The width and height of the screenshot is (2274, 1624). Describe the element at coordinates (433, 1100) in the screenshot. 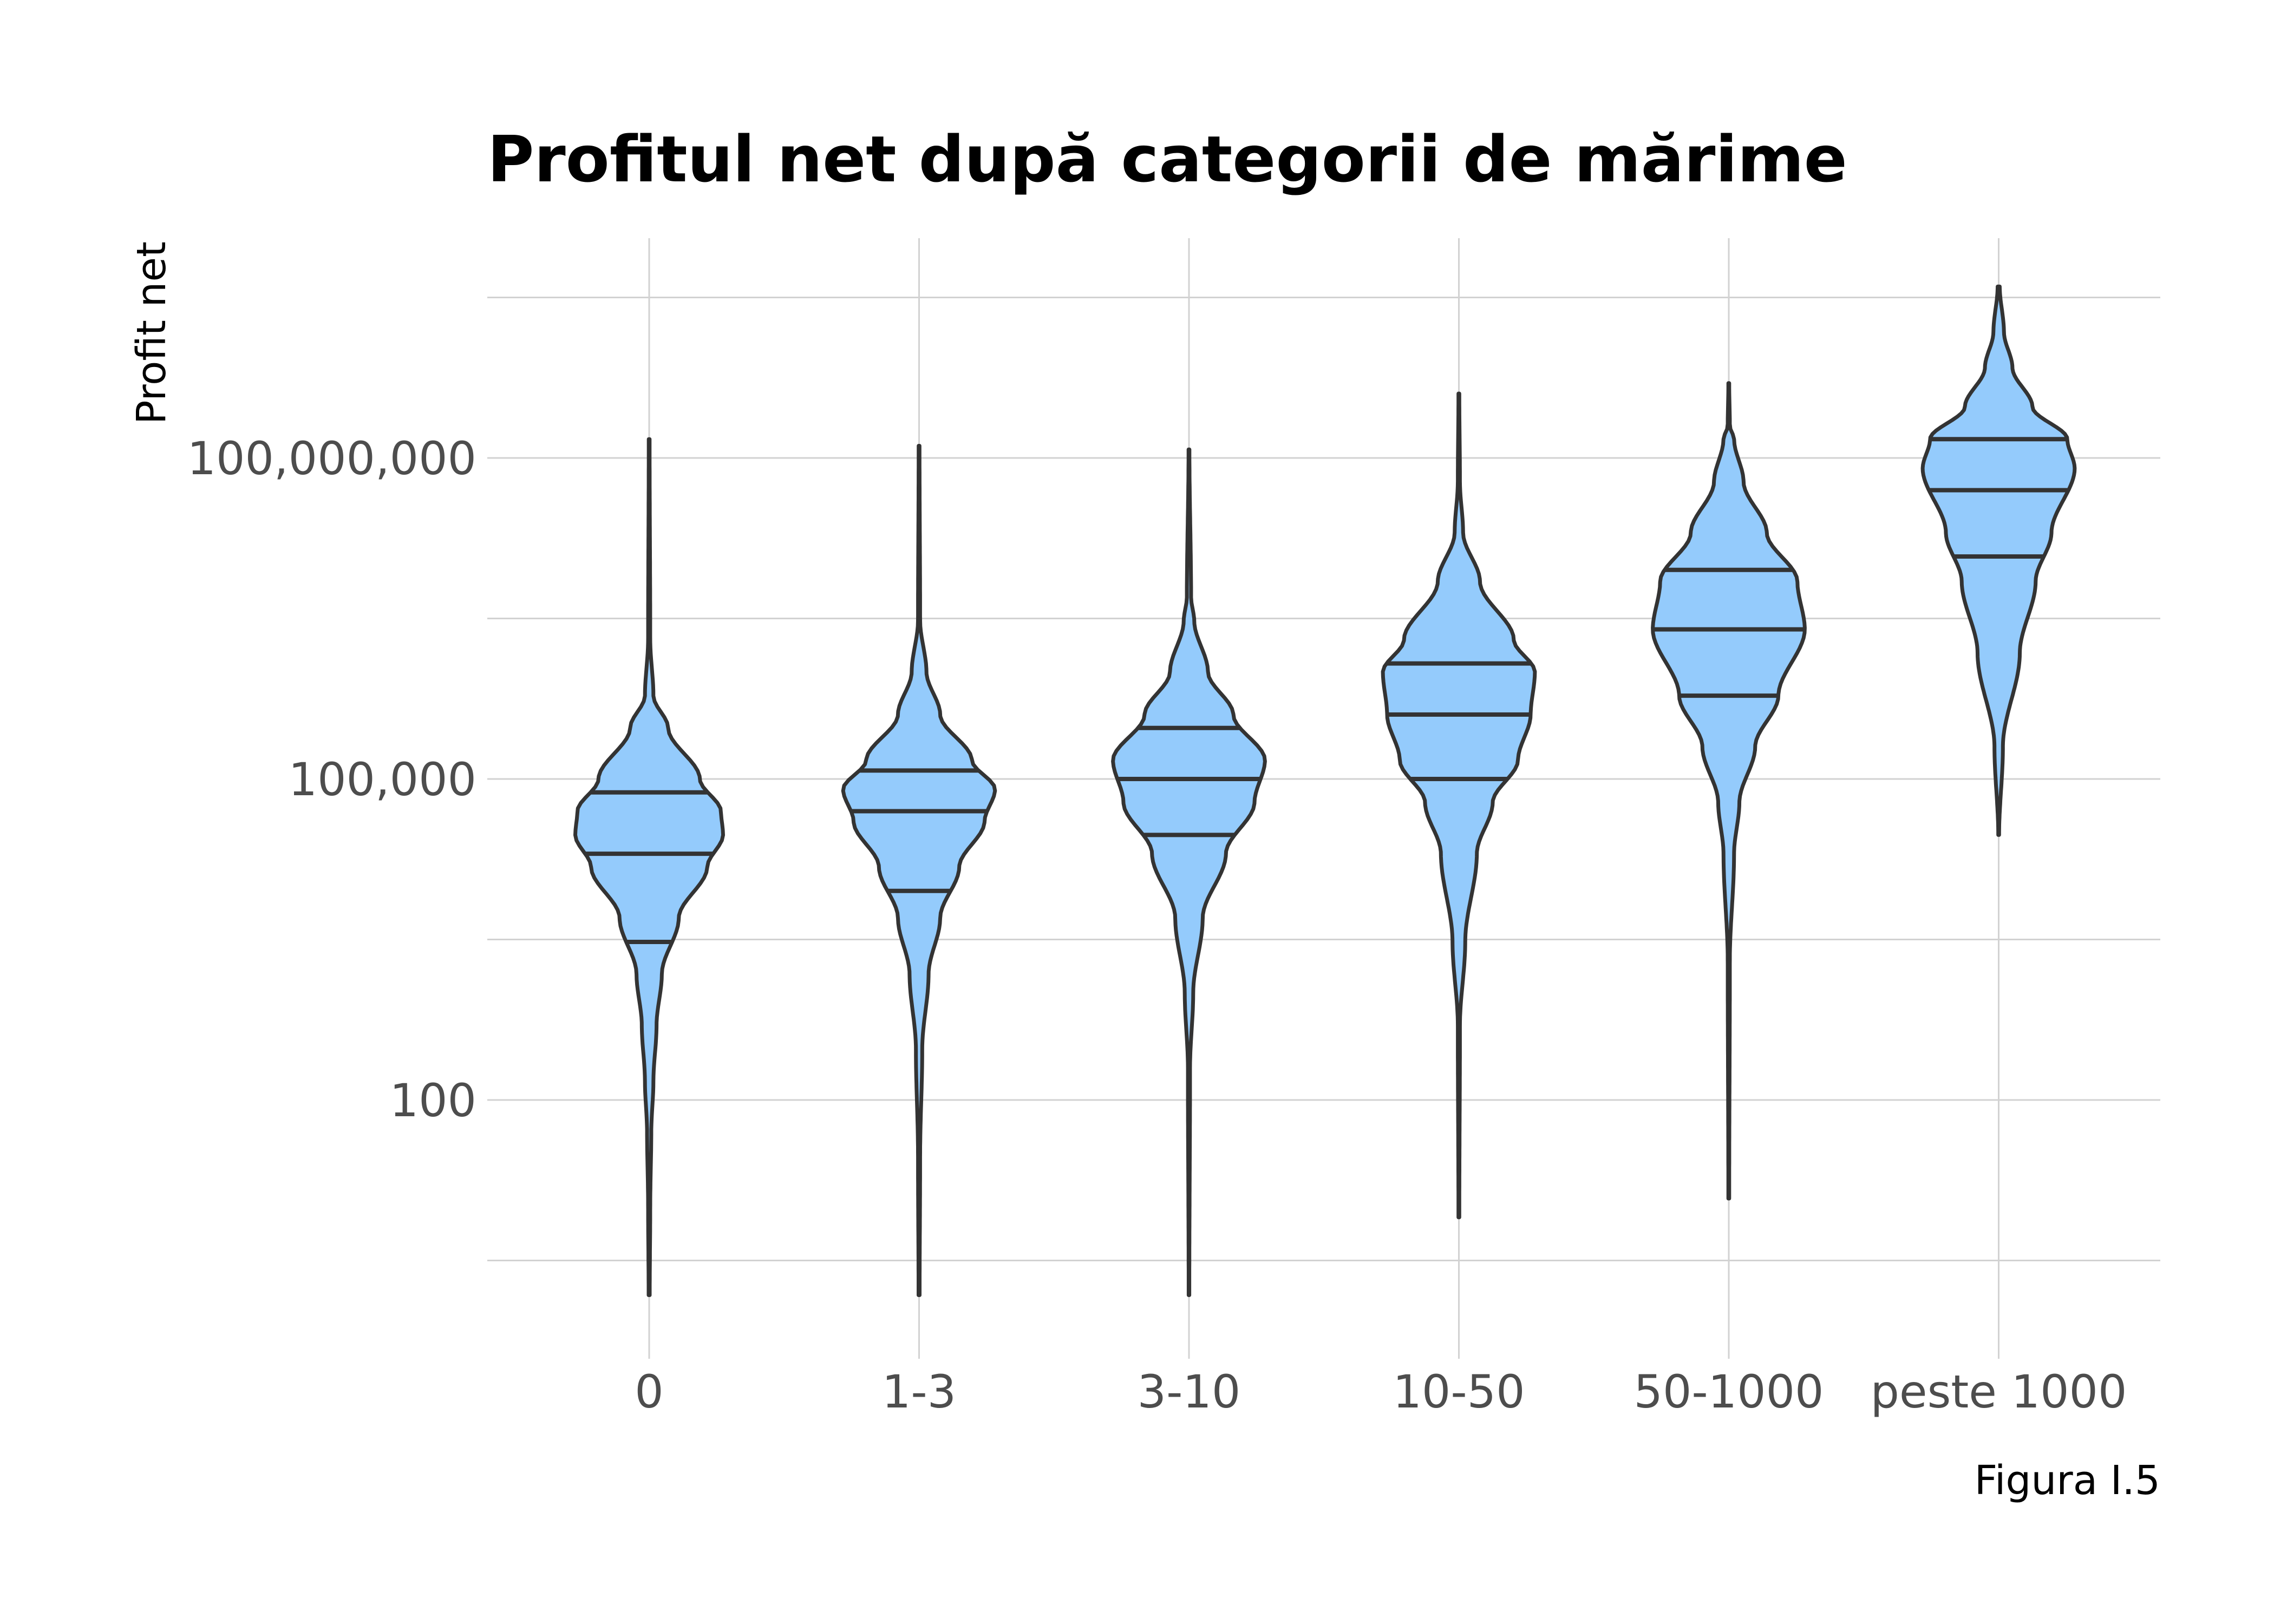

I see `y-tick-label: 100` at that location.